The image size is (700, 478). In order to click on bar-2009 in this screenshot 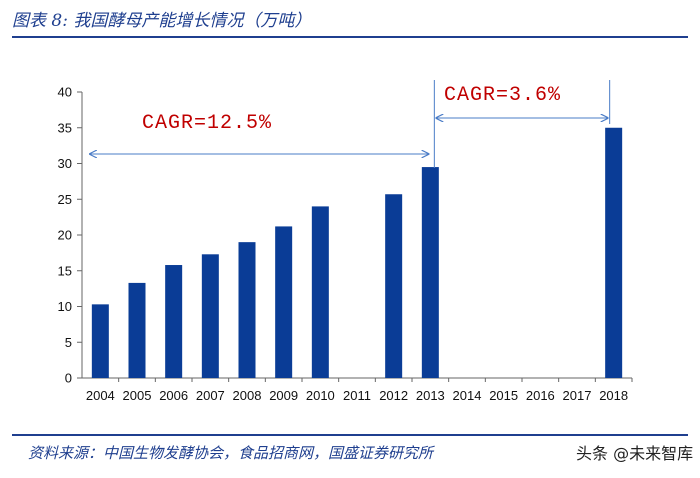, I will do `click(284, 302)`.